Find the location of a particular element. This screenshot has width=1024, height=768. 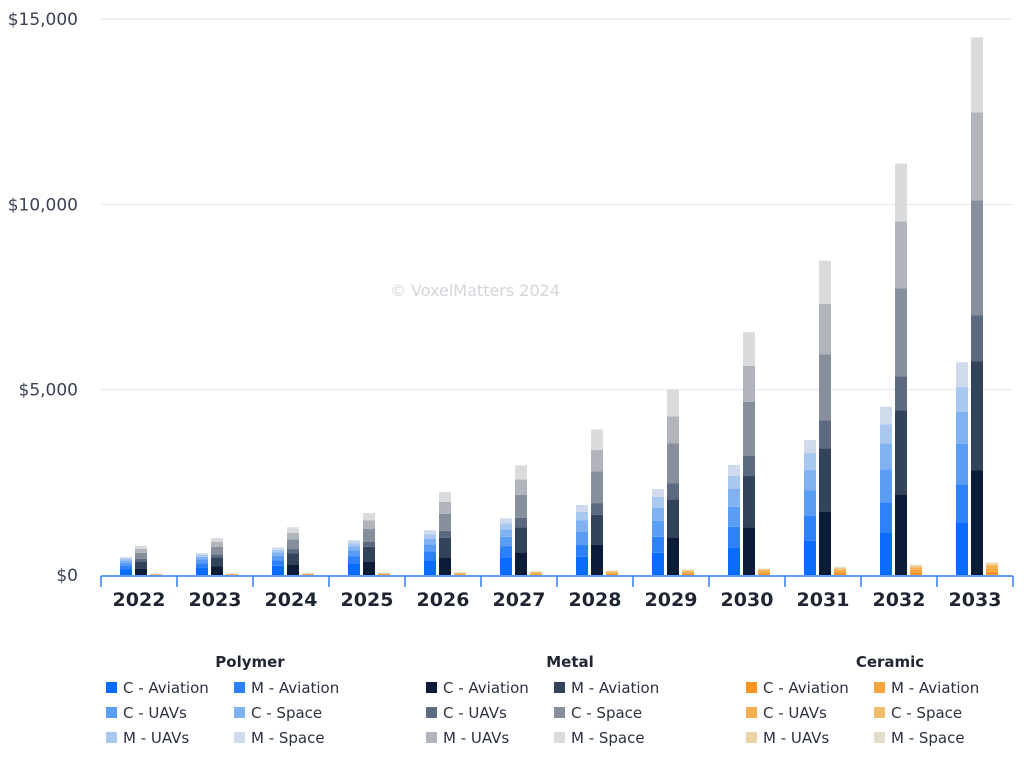

bar-ceramic-m-space-2029 is located at coordinates (688, 570).